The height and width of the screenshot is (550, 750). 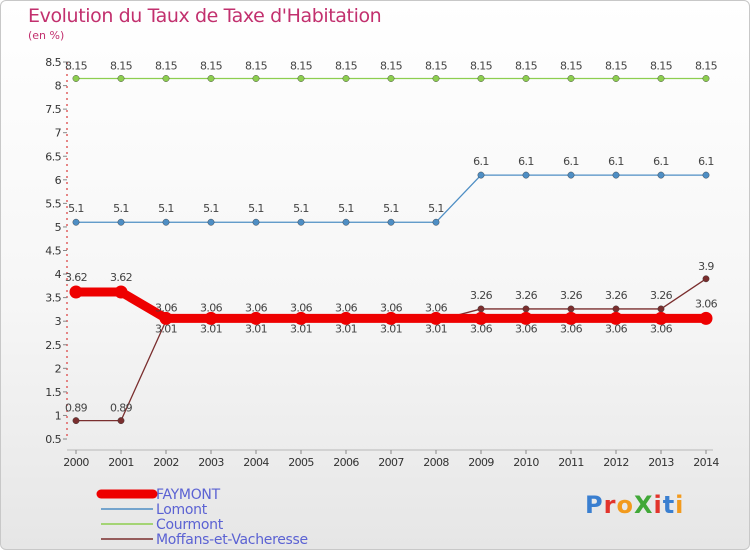 What do you see at coordinates (625, 505) in the screenshot?
I see `logo-letter: o` at bounding box center [625, 505].